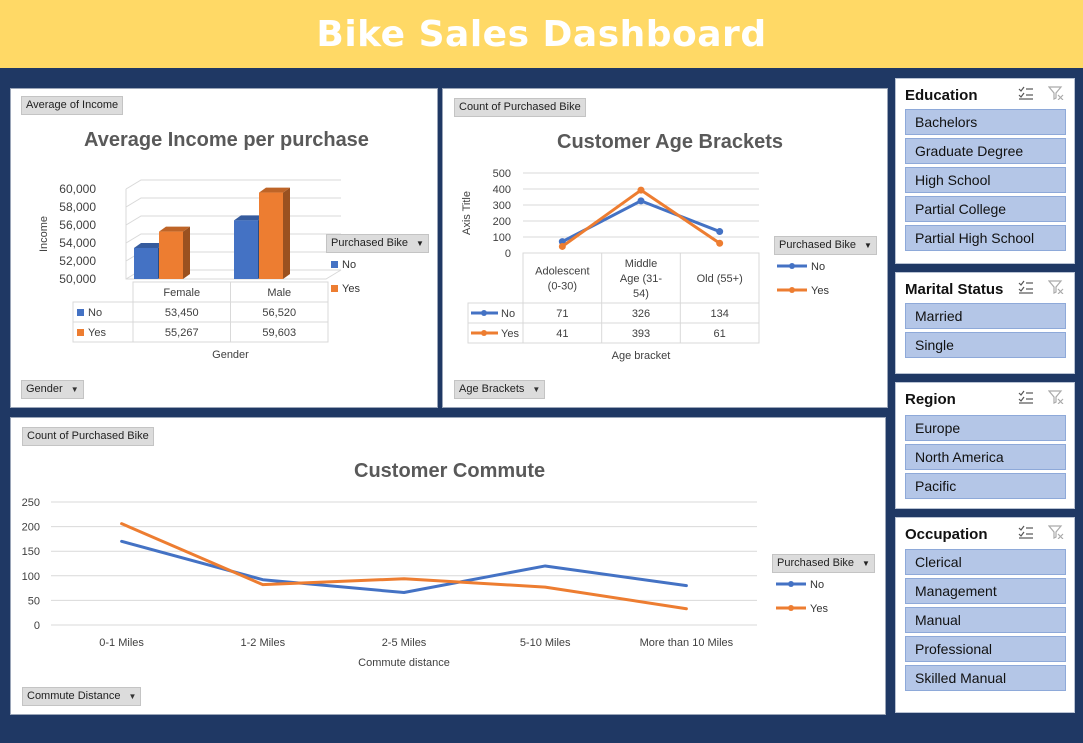 The width and height of the screenshot is (1083, 743). I want to click on age-legend-field-button: Purchased Bike ▼, so click(825, 245).